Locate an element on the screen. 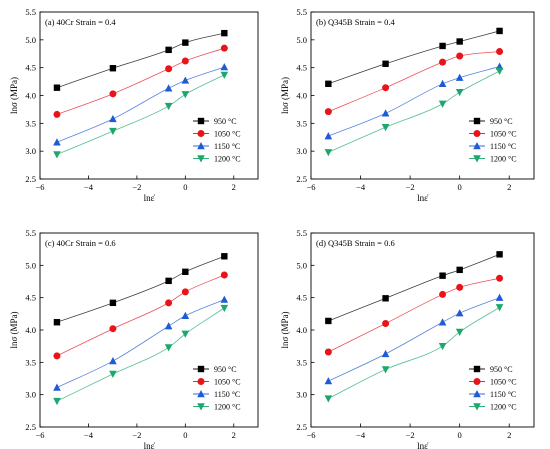 This screenshot has width=550, height=449. legend-label: 950 °C is located at coordinates (225, 369).